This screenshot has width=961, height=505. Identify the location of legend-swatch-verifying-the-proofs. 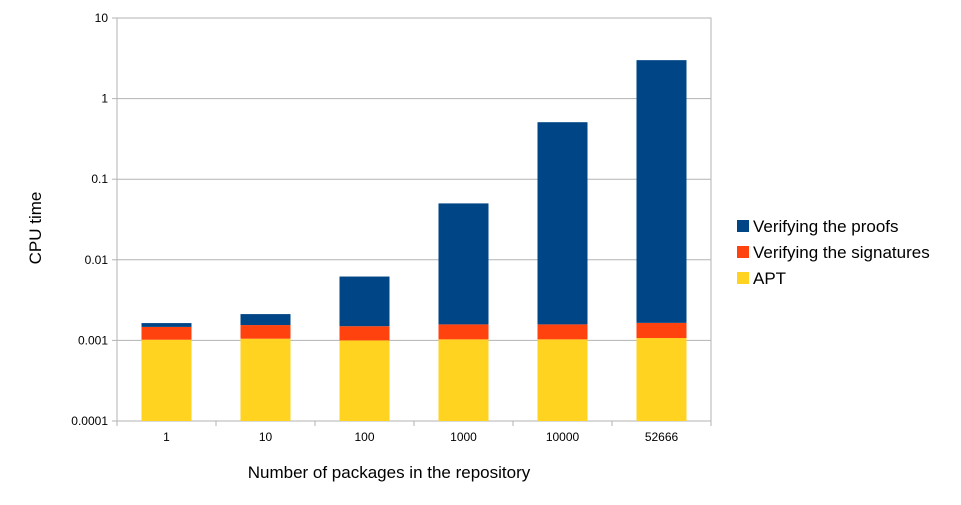
(743, 226).